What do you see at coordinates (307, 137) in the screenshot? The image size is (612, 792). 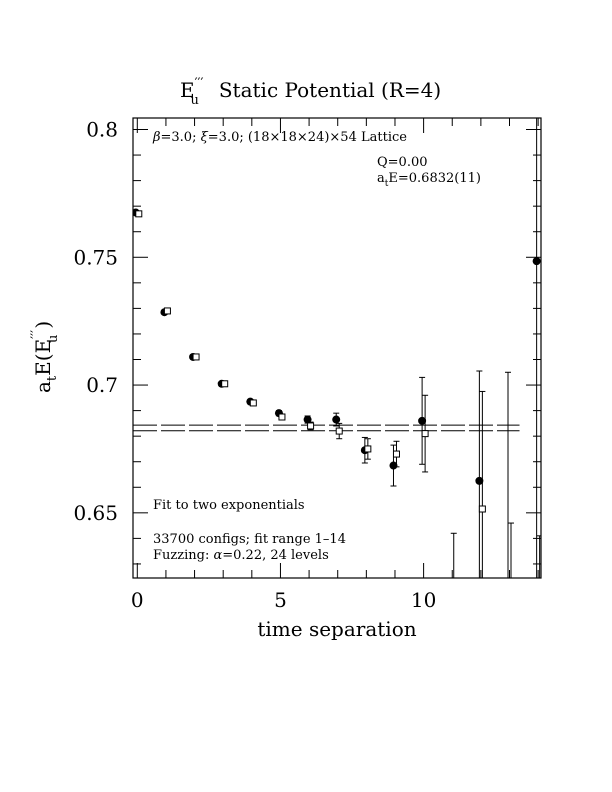 I see `lattice-text-2: =3.0; (18×18×24)×54 Lattice` at bounding box center [307, 137].